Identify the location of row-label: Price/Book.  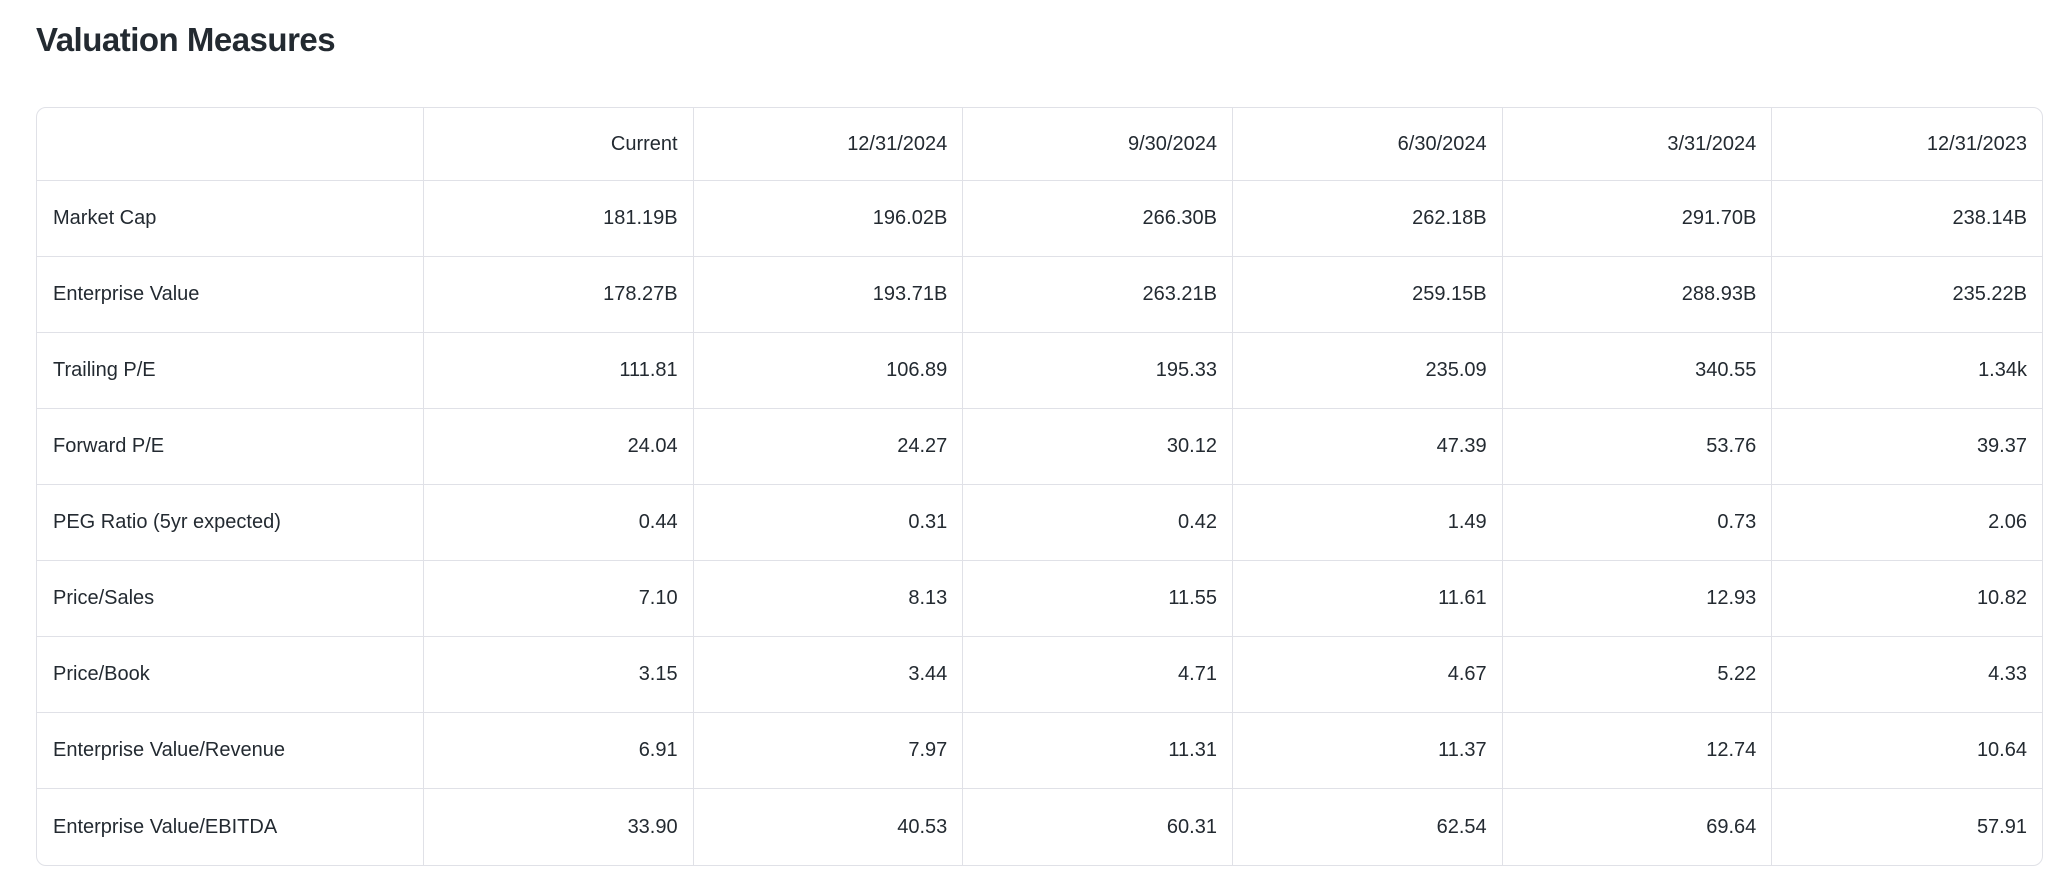
(230, 675).